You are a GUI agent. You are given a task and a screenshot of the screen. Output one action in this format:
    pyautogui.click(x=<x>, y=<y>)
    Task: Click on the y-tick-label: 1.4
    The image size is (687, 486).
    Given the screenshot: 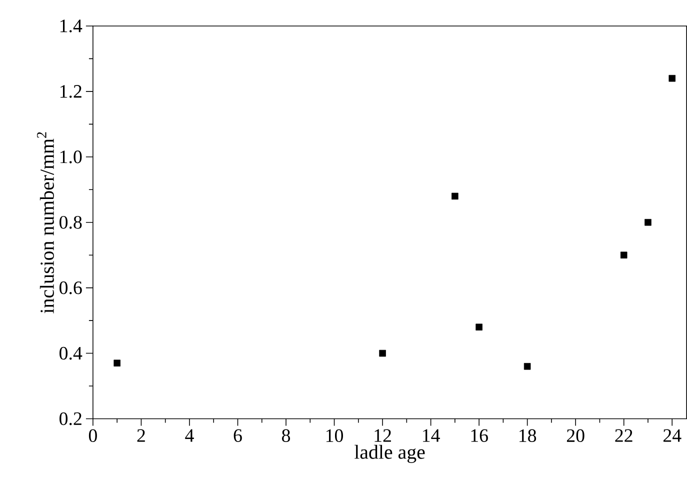 What is the action you would take?
    pyautogui.click(x=71, y=26)
    